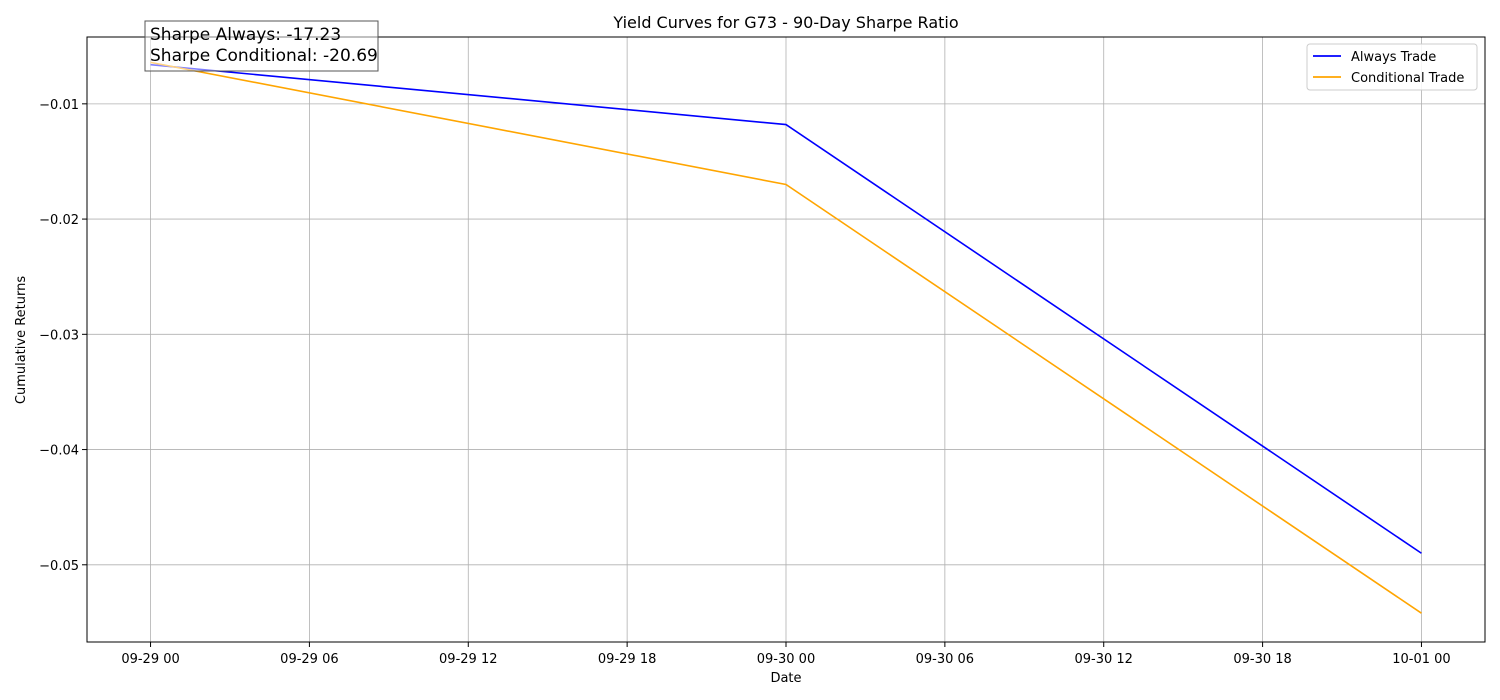  I want to click on y-tick-label: −0.03, so click(59, 335).